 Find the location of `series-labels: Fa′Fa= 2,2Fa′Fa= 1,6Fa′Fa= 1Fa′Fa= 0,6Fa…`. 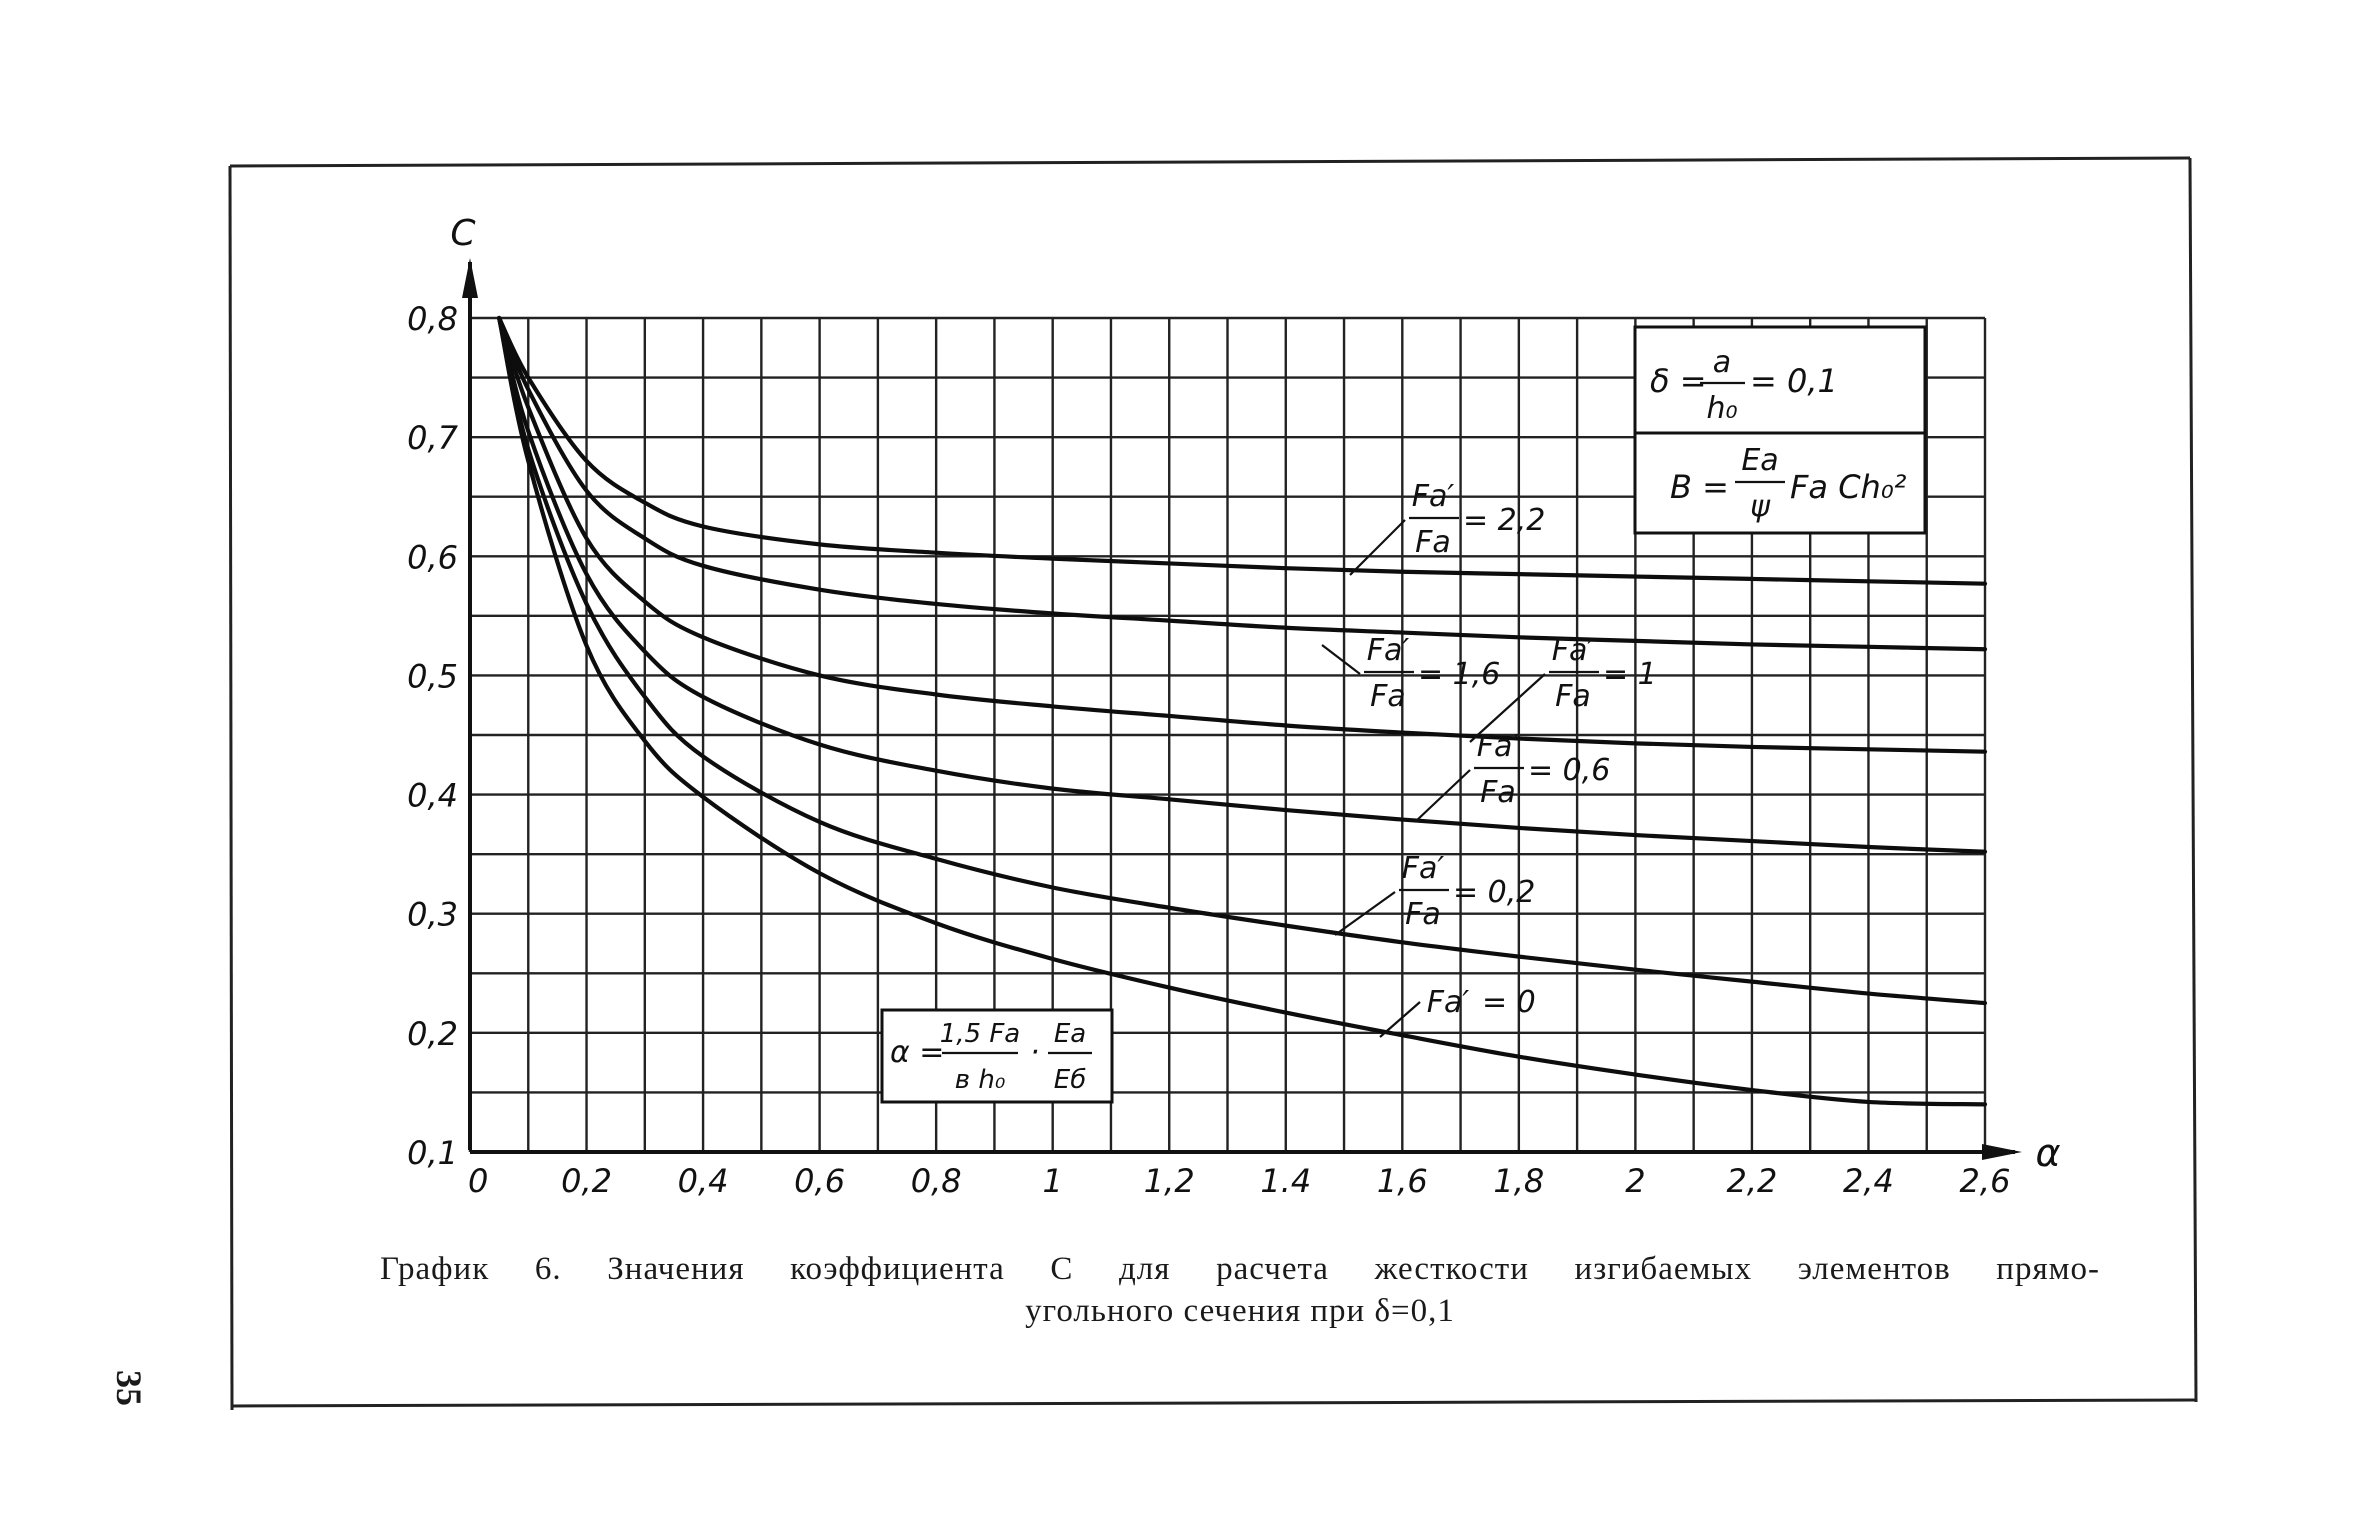

series-labels: Fa′Fa= 2,2Fa′Fa= 1,6Fa′Fa= 1Fa′Fa= 0,6Fa… is located at coordinates (1489, 758).